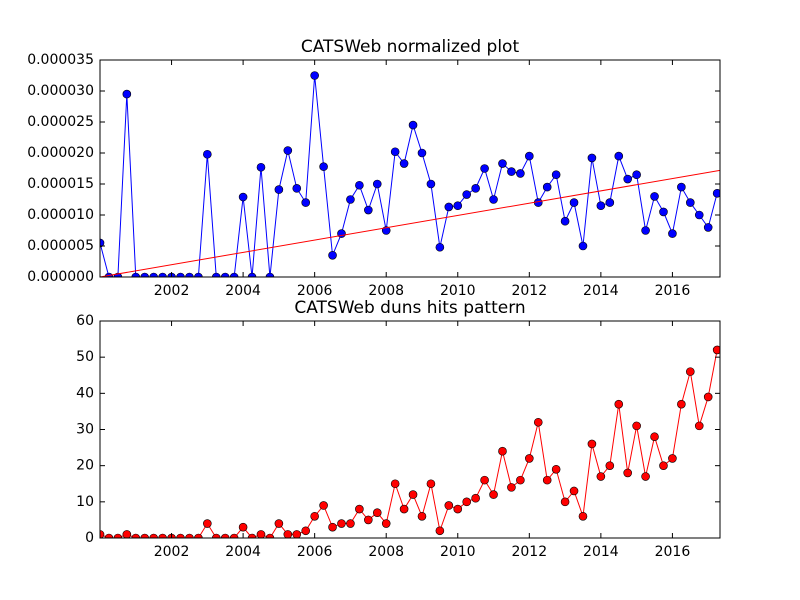 The width and height of the screenshot is (800, 600). I want to click on y-tick-label: 40, so click(85, 393).